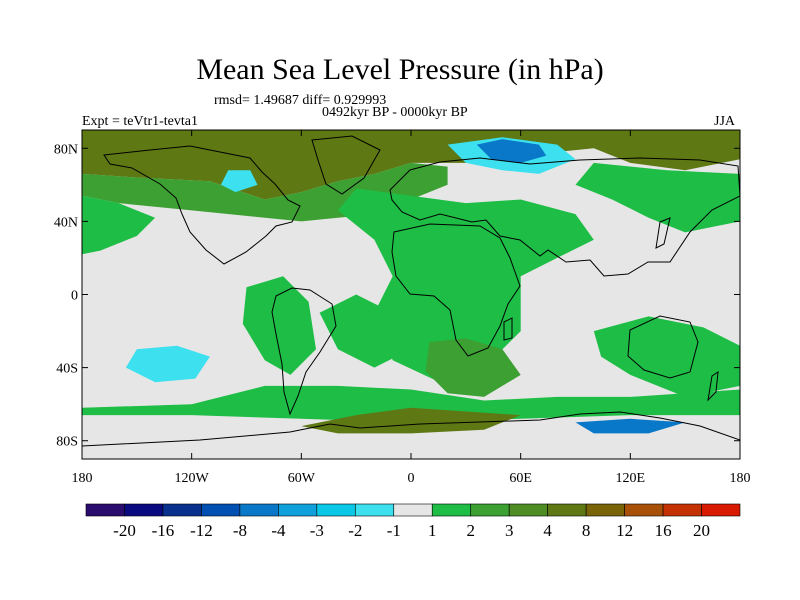 This screenshot has width=800, height=600. I want to click on region-southern-africa-strong, so click(473, 367).